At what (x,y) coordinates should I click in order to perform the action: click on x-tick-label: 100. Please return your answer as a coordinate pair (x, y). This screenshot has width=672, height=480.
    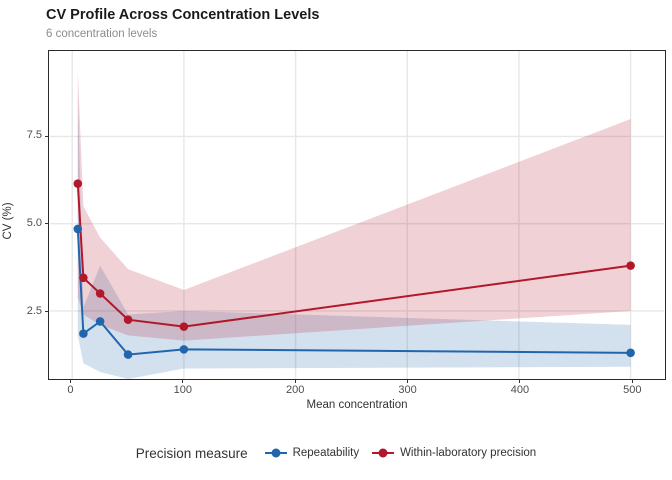
    Looking at the image, I should click on (182, 390).